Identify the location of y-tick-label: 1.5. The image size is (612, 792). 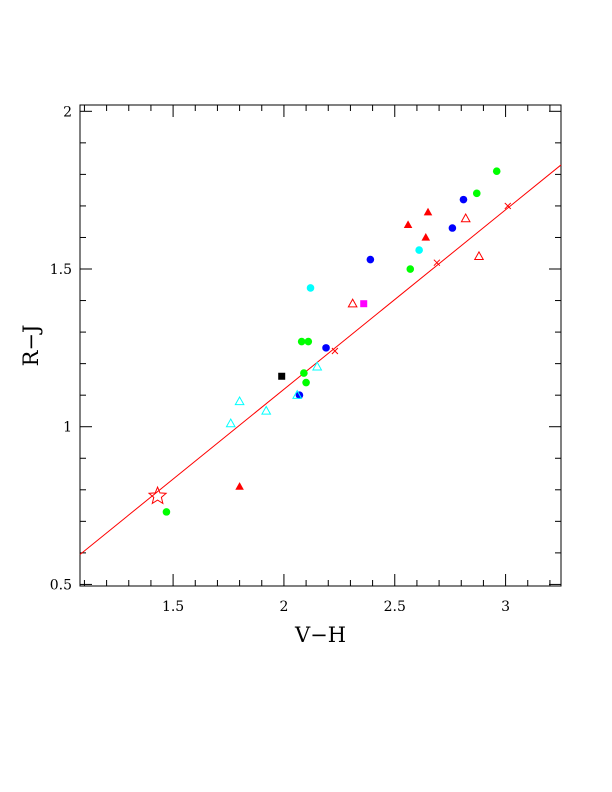
(61, 270).